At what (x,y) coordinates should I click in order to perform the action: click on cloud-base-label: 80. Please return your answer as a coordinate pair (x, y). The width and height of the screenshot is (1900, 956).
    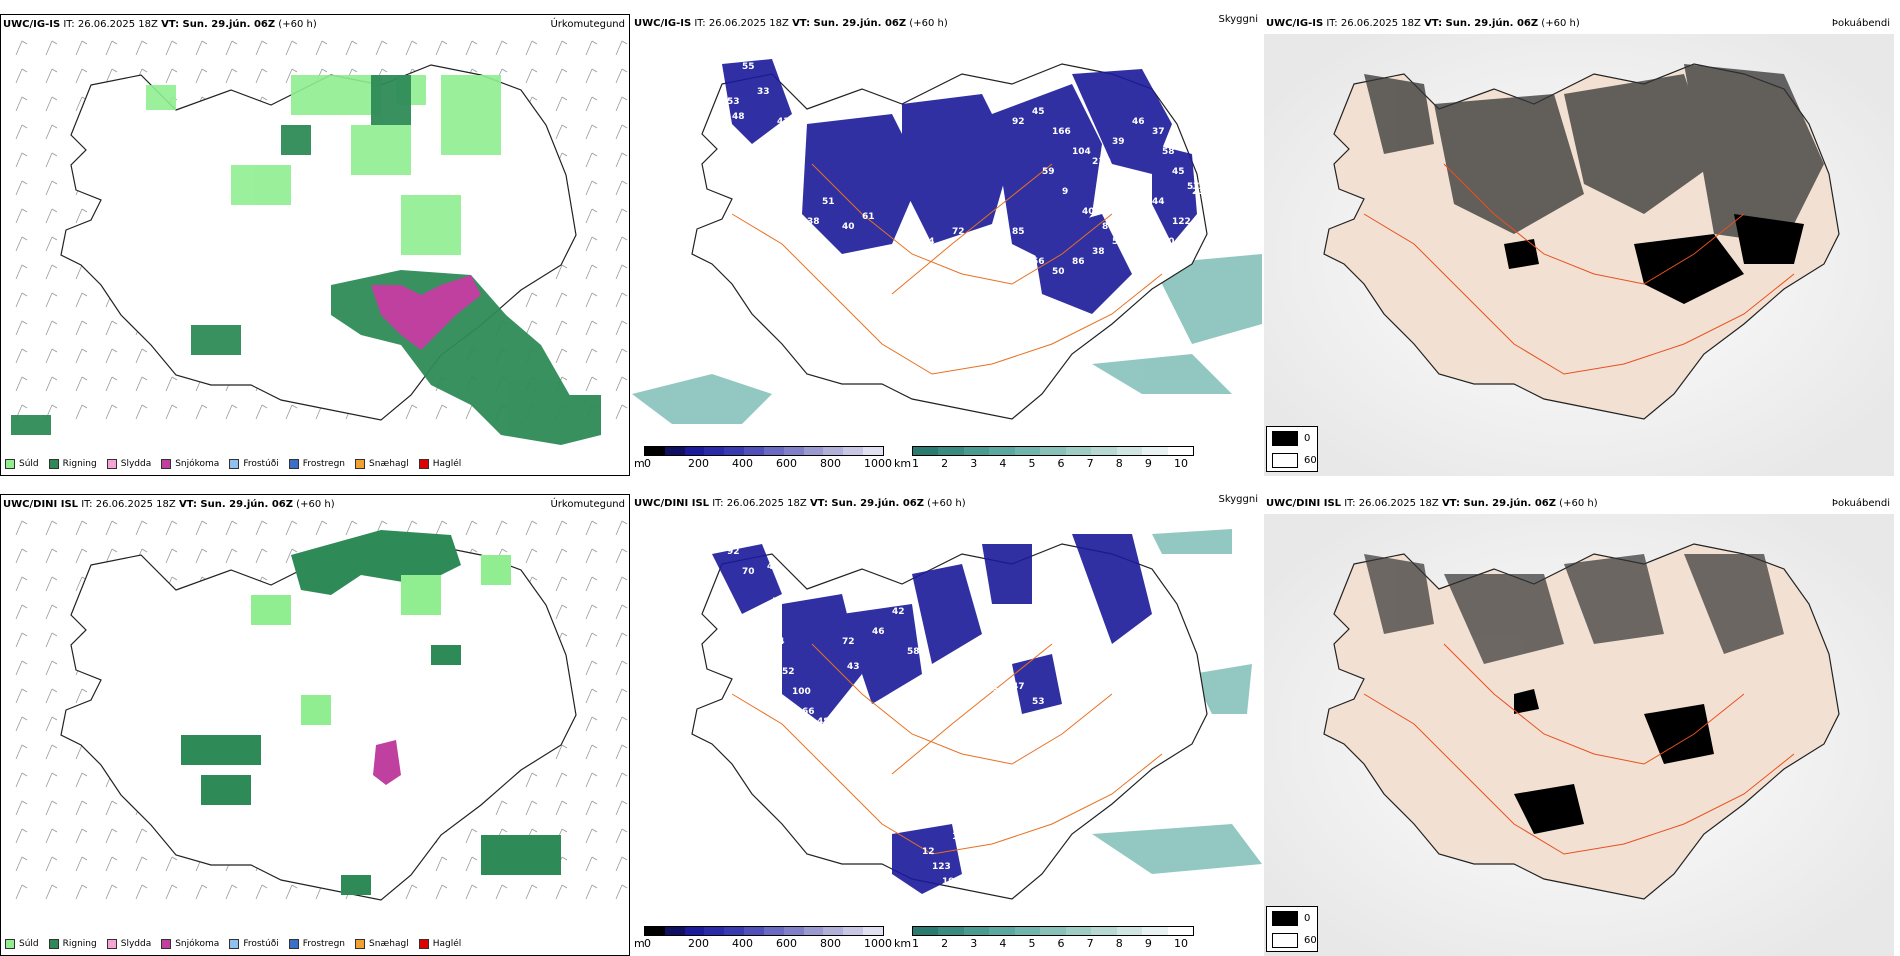
    Looking at the image, I should click on (1058, 722).